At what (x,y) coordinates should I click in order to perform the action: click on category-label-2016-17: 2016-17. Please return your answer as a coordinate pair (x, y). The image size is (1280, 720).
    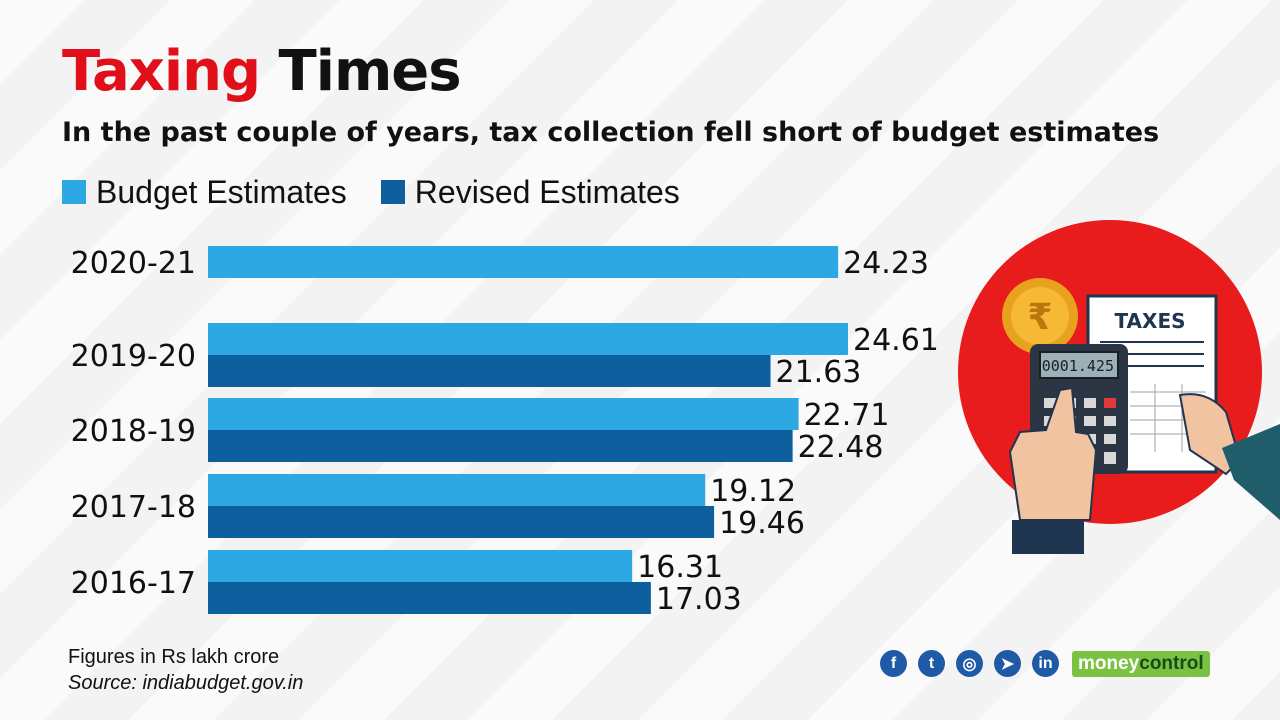
    Looking at the image, I should click on (133, 583).